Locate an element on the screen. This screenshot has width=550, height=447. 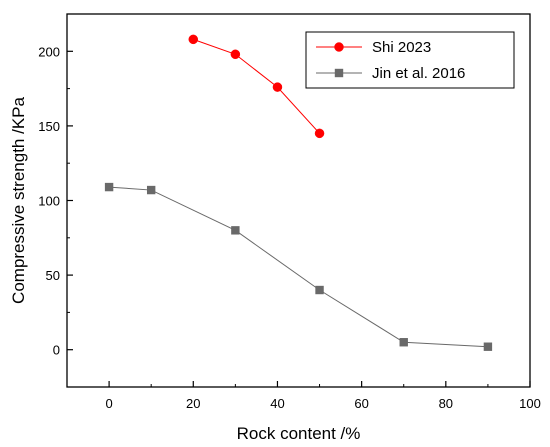
y-axis-title: Compressive strength /KPa is located at coordinates (18, 199).